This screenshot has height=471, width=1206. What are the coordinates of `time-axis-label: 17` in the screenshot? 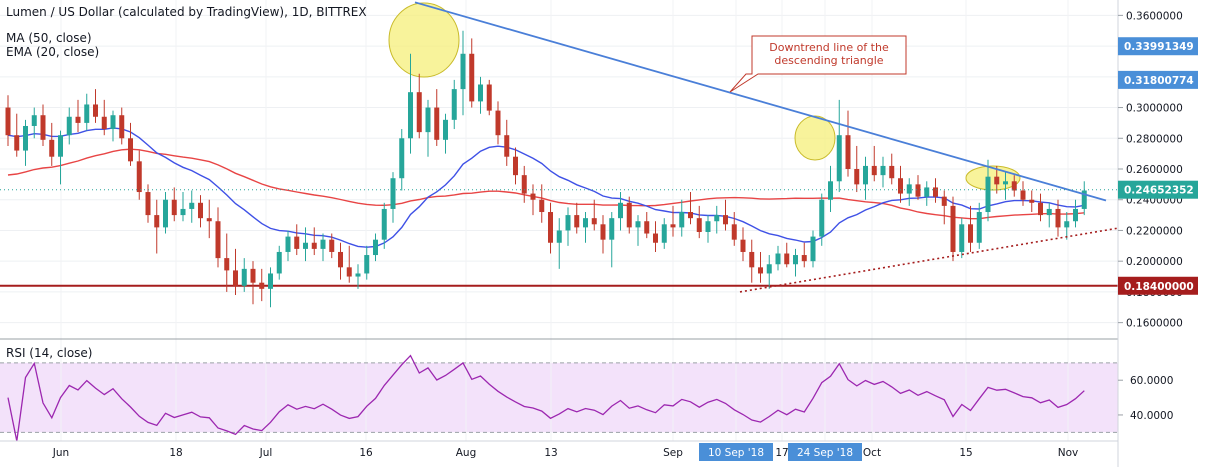 It's located at (781, 453).